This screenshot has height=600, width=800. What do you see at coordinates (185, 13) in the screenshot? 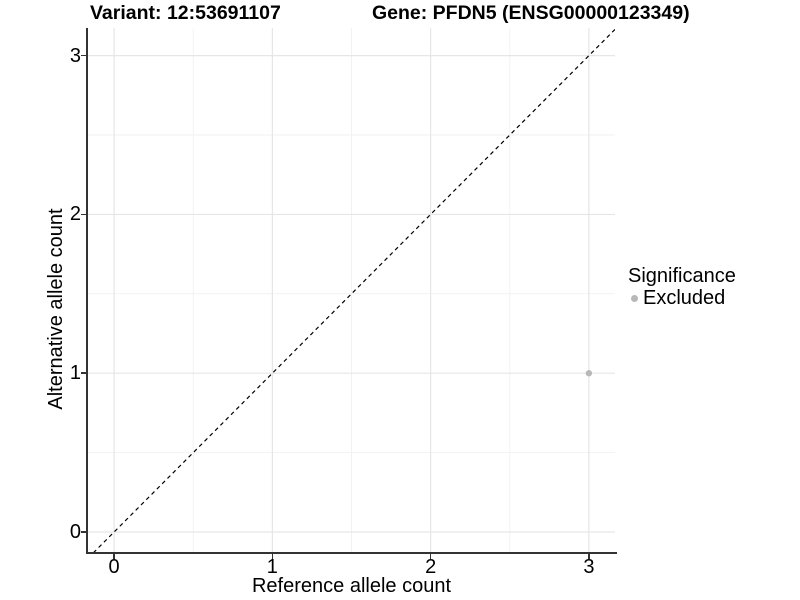
I see `variant-title: Variant: 12:53691107` at bounding box center [185, 13].